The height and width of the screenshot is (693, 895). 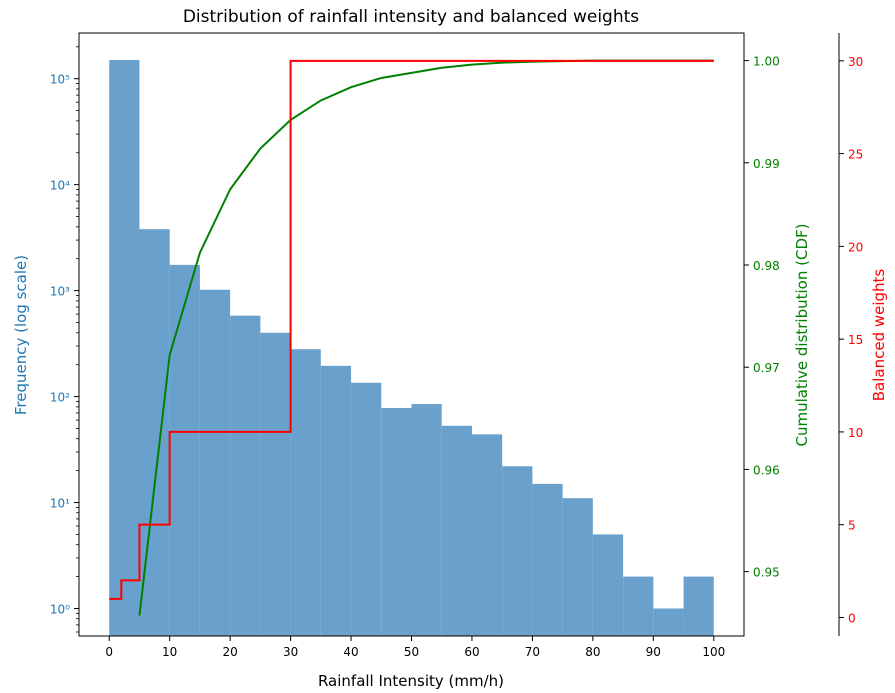 What do you see at coordinates (653, 652) in the screenshot?
I see `x-tick-label: 90` at bounding box center [653, 652].